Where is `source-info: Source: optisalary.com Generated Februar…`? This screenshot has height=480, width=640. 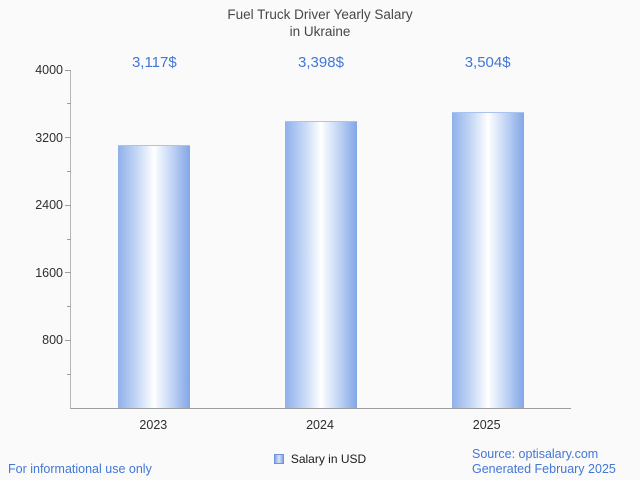 source-info: Source: optisalary.com Generated Februar… is located at coordinates (544, 462).